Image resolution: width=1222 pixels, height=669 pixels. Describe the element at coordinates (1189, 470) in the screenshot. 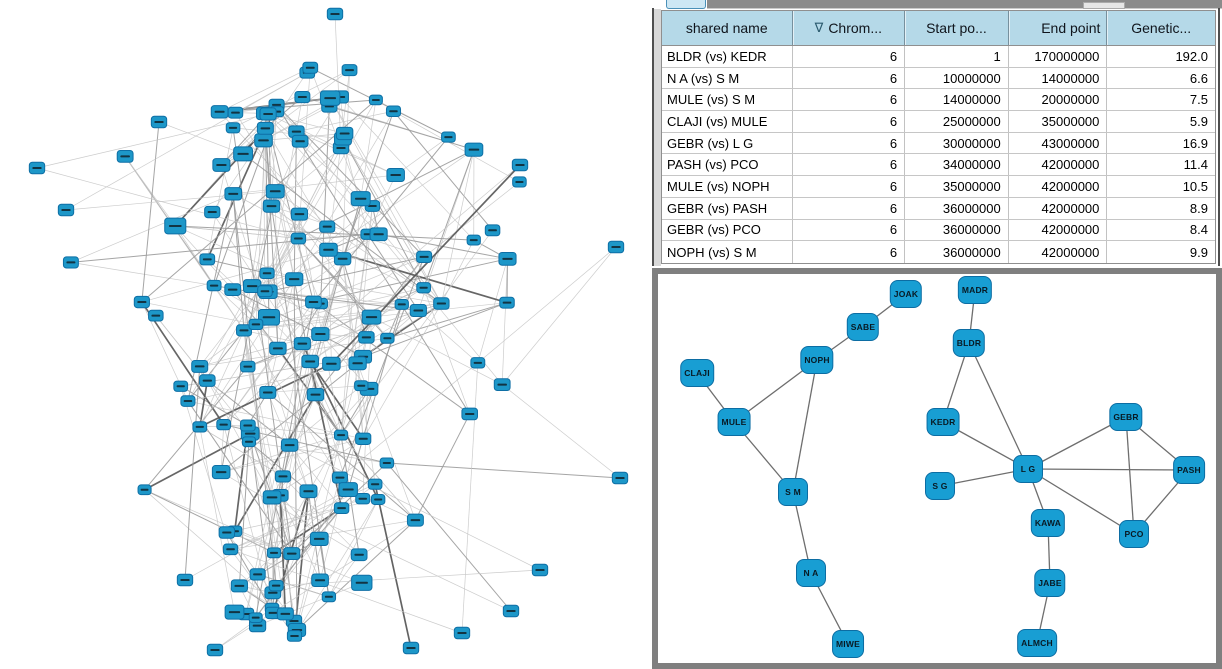

I see `subnetwork-node-pash: PASH` at that location.